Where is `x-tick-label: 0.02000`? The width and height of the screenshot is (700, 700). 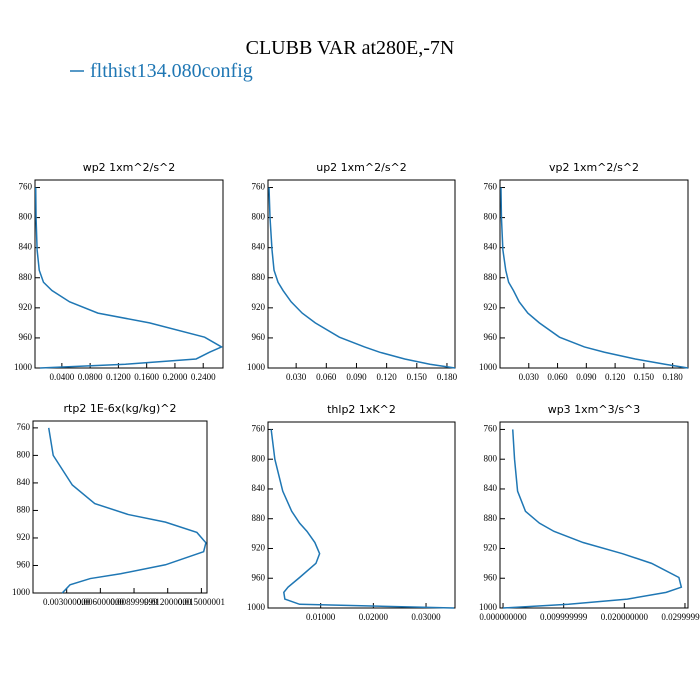
x-tick-label: 0.02000 is located at coordinates (374, 617).